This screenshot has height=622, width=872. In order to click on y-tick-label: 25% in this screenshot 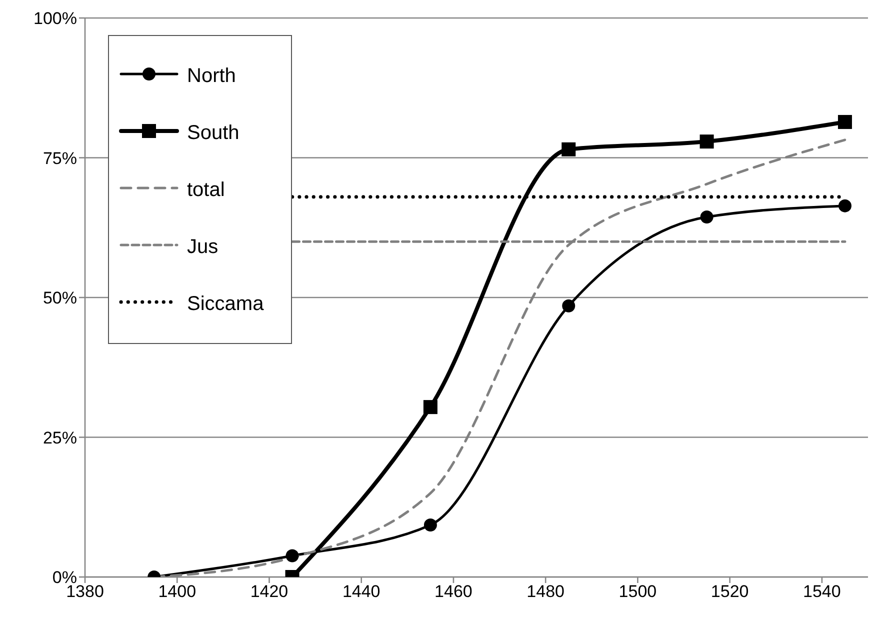, I will do `click(59, 438)`.